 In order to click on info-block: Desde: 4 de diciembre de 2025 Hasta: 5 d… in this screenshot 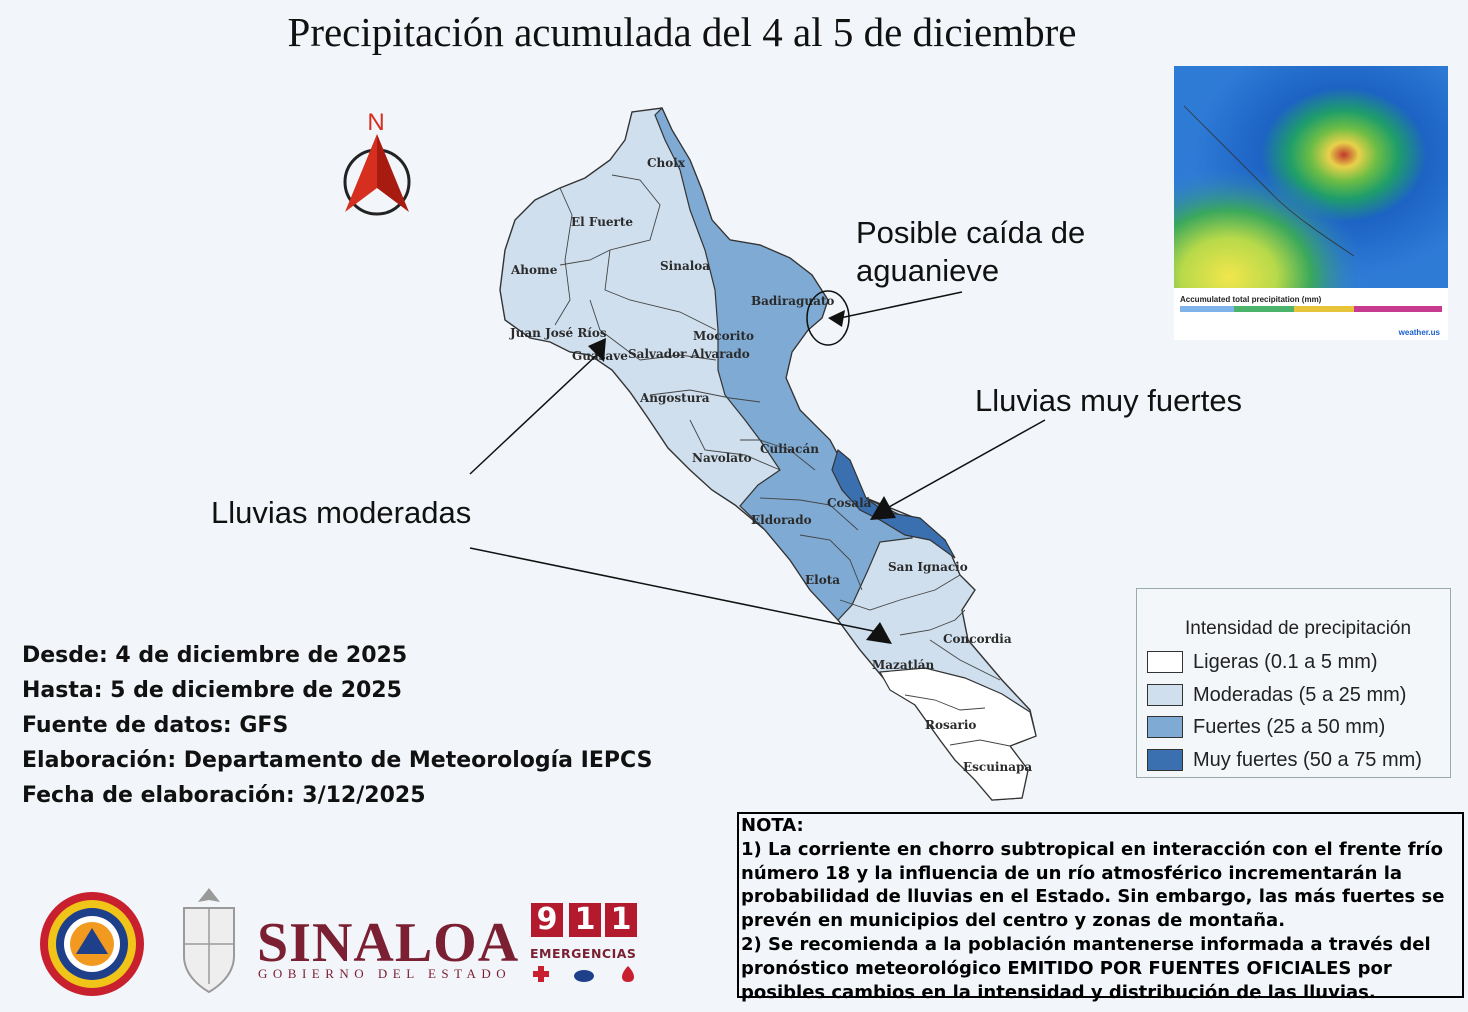, I will do `click(337, 725)`.